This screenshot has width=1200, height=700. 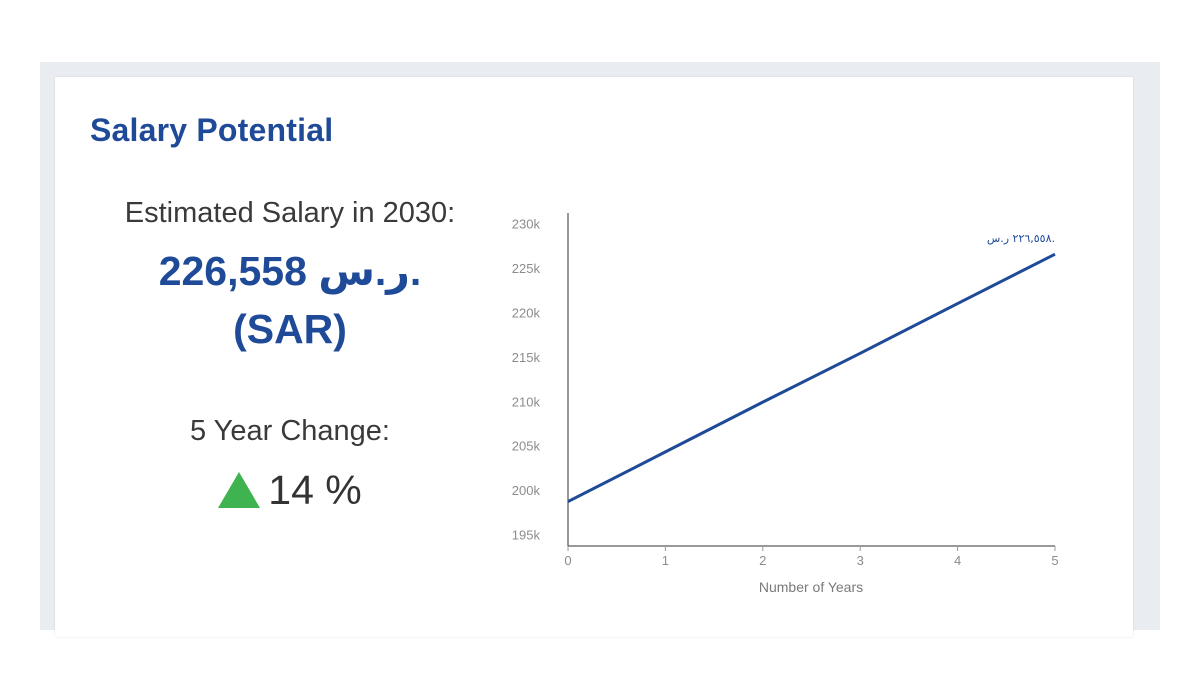 What do you see at coordinates (860, 560) in the screenshot?
I see `x-tick-label: 3` at bounding box center [860, 560].